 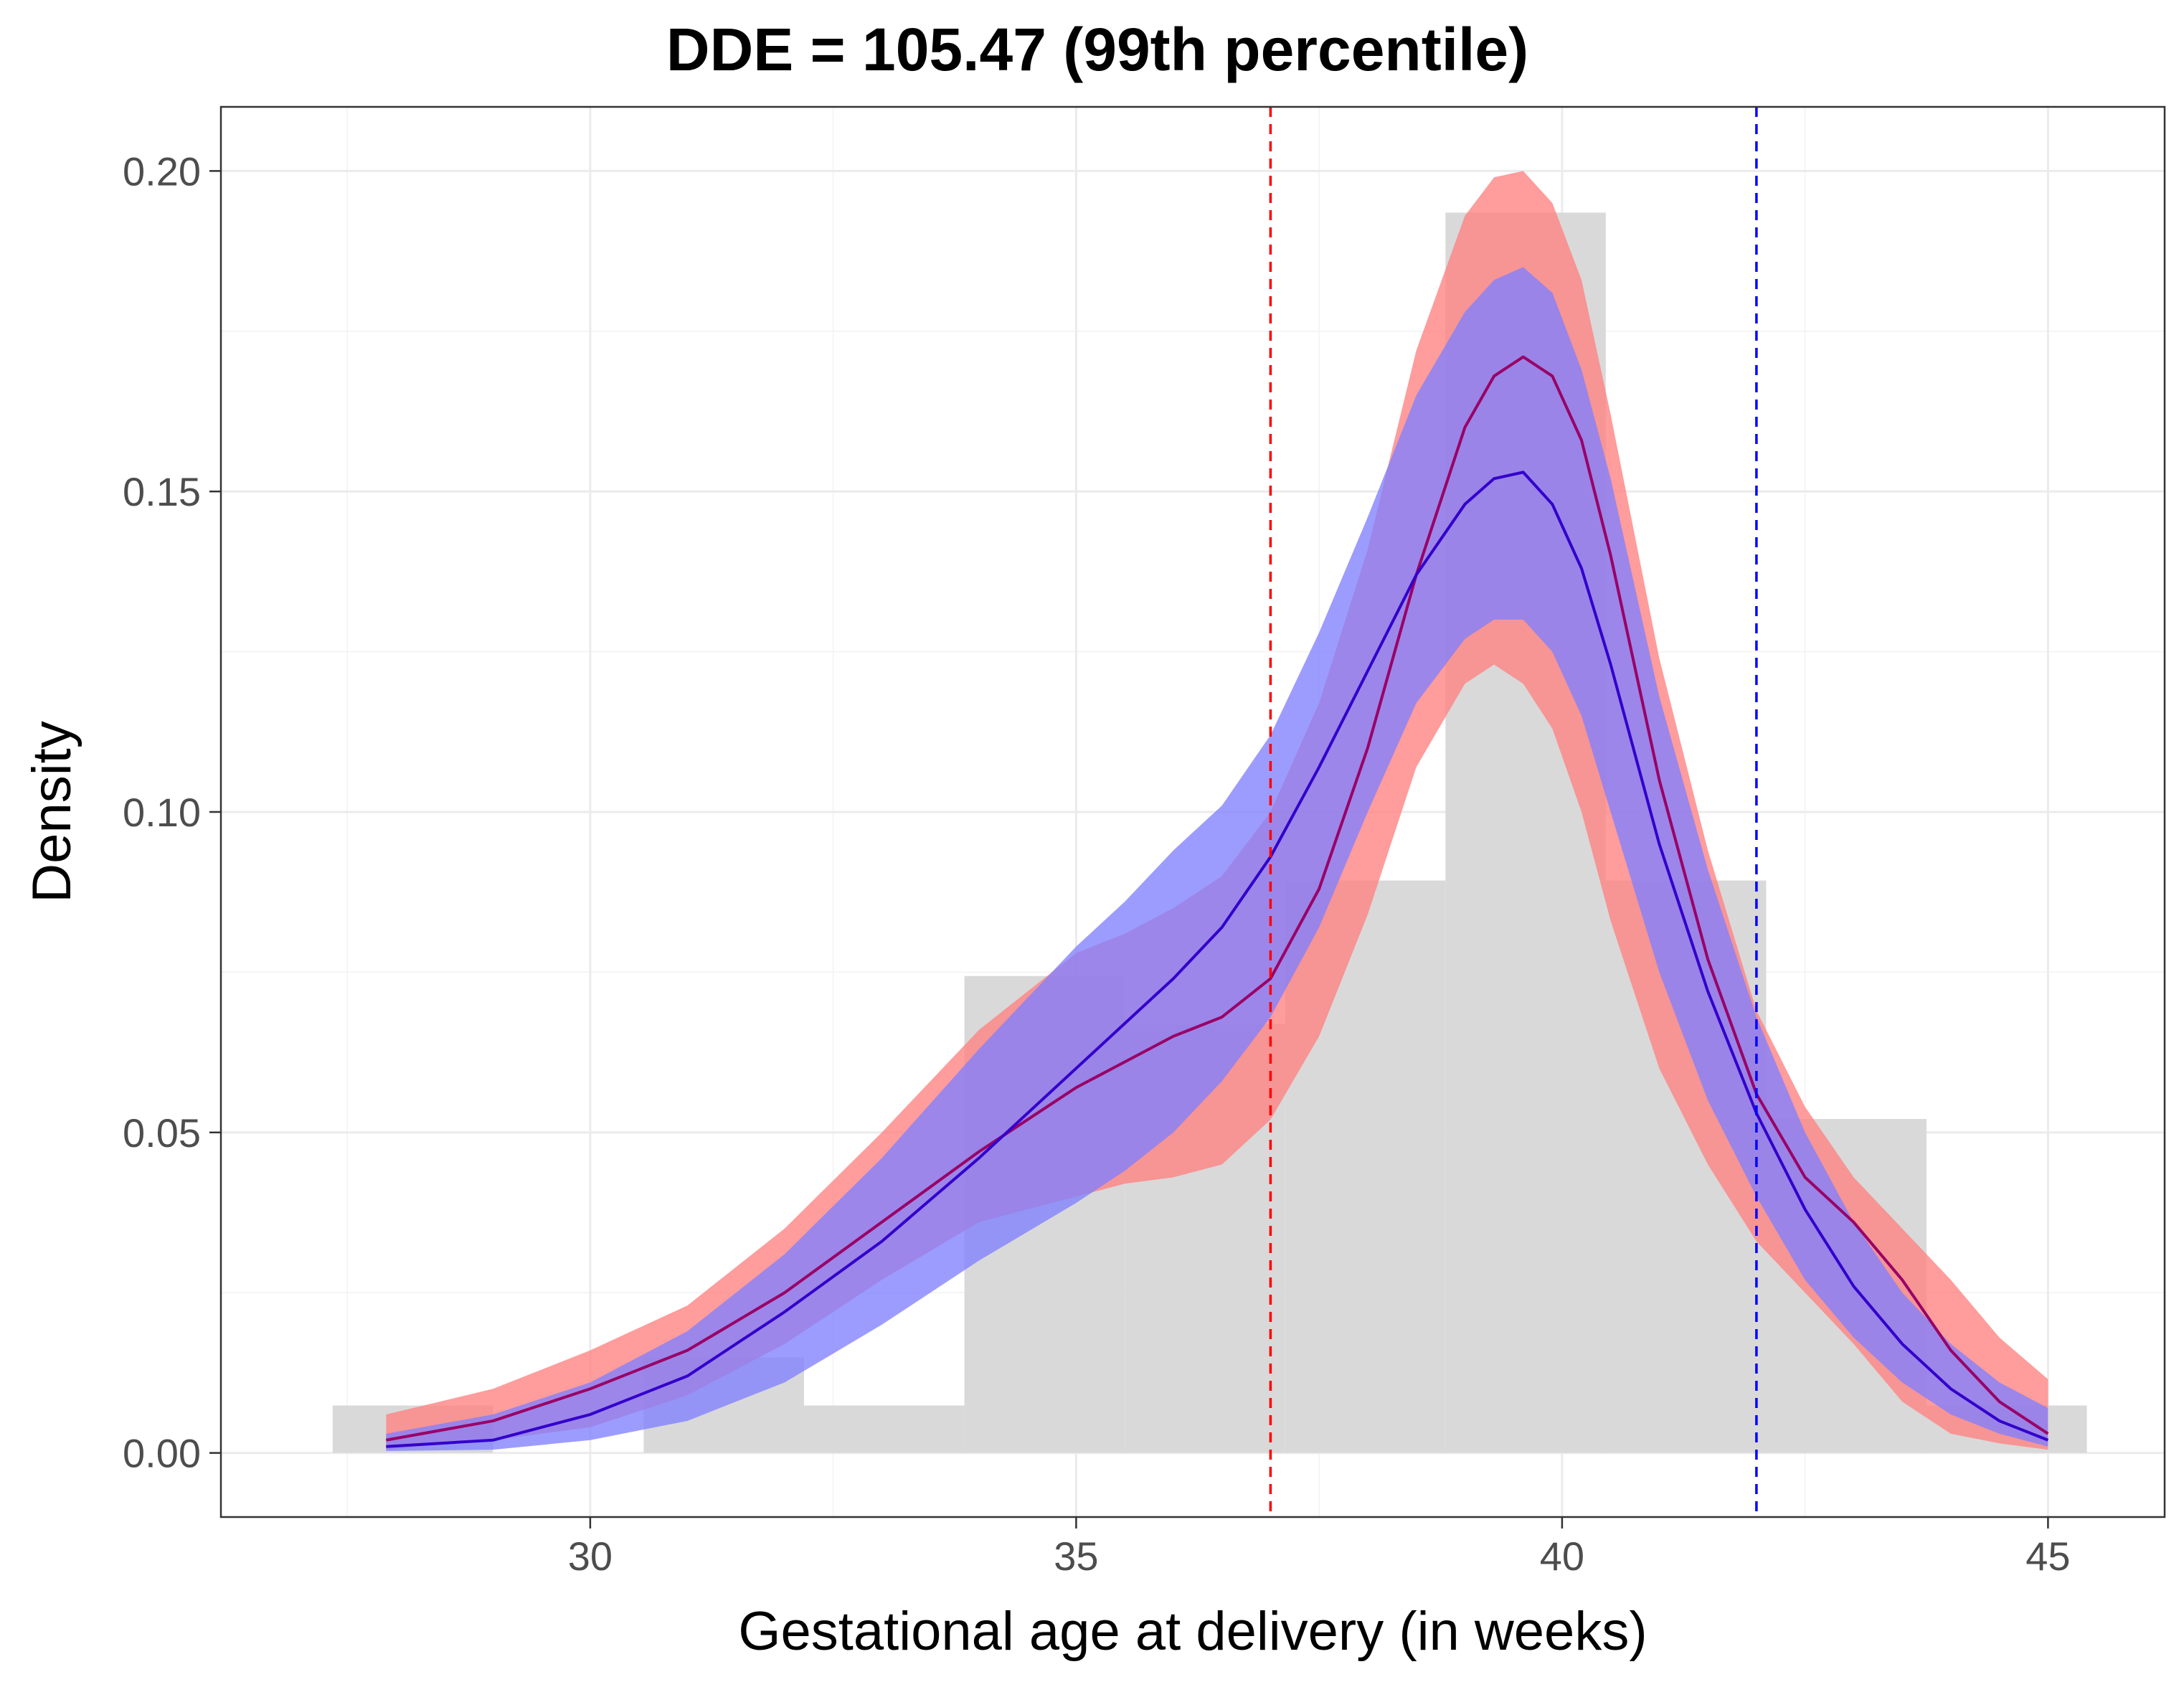 I want to click on x-axis-label: Gestational age at delivery (in weeks), so click(x=1192, y=1631).